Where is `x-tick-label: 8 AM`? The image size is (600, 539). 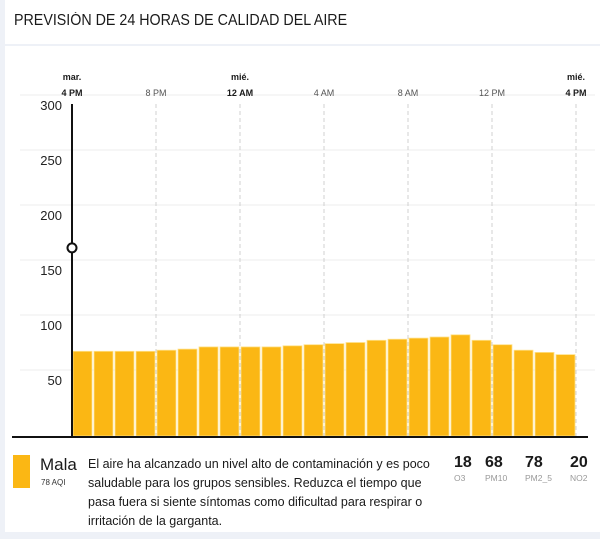
x-tick-label: 8 AM is located at coordinates (408, 93).